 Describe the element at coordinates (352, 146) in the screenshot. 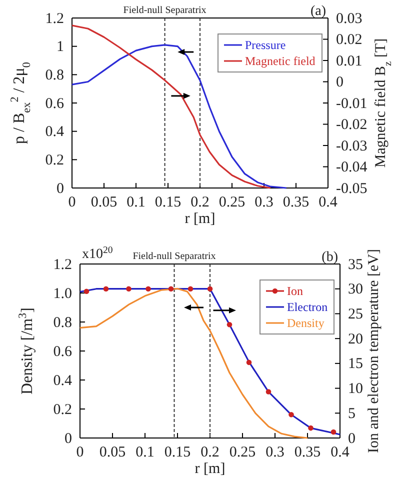

I see `y2-tick-label: -0.03` at that location.